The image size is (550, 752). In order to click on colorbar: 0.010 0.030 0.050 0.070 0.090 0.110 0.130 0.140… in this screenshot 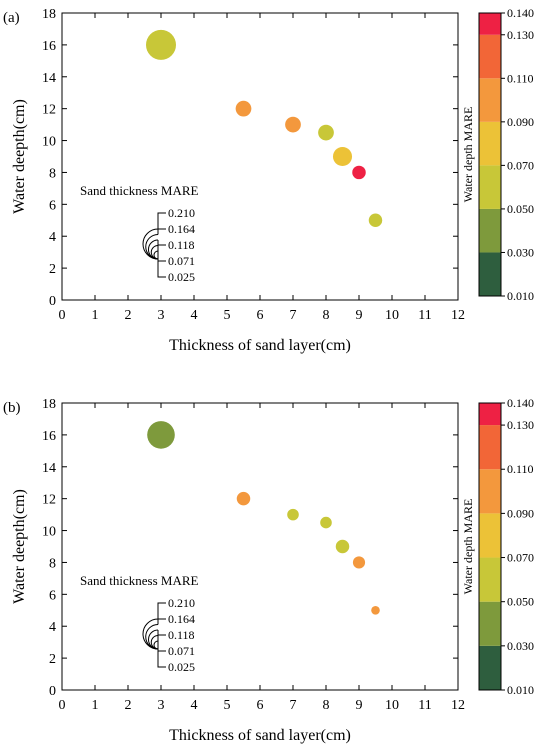, I will do `click(497, 154)`.